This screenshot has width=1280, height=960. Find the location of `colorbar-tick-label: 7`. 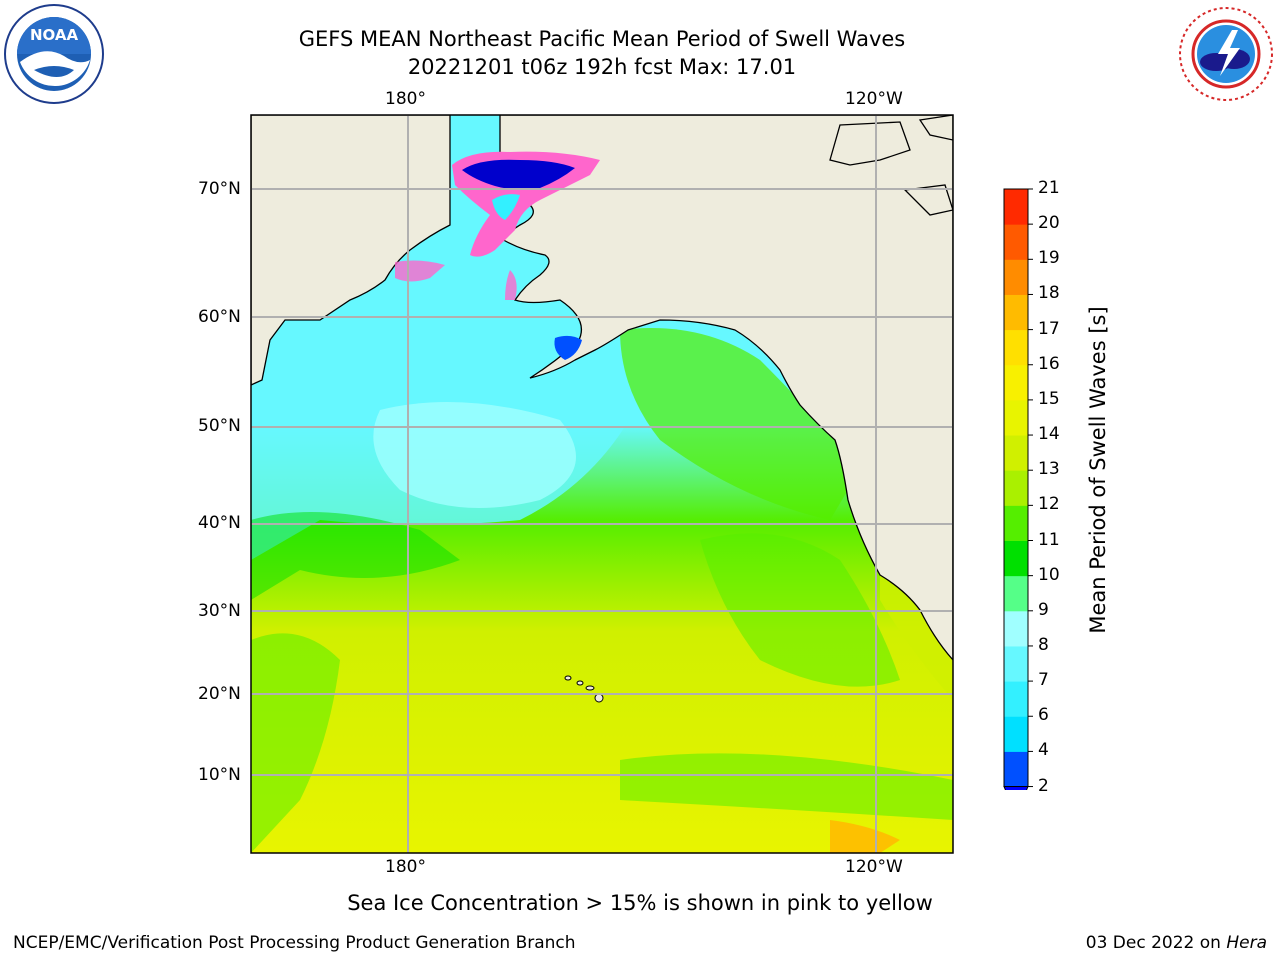

colorbar-tick-label: 7 is located at coordinates (1043, 680).